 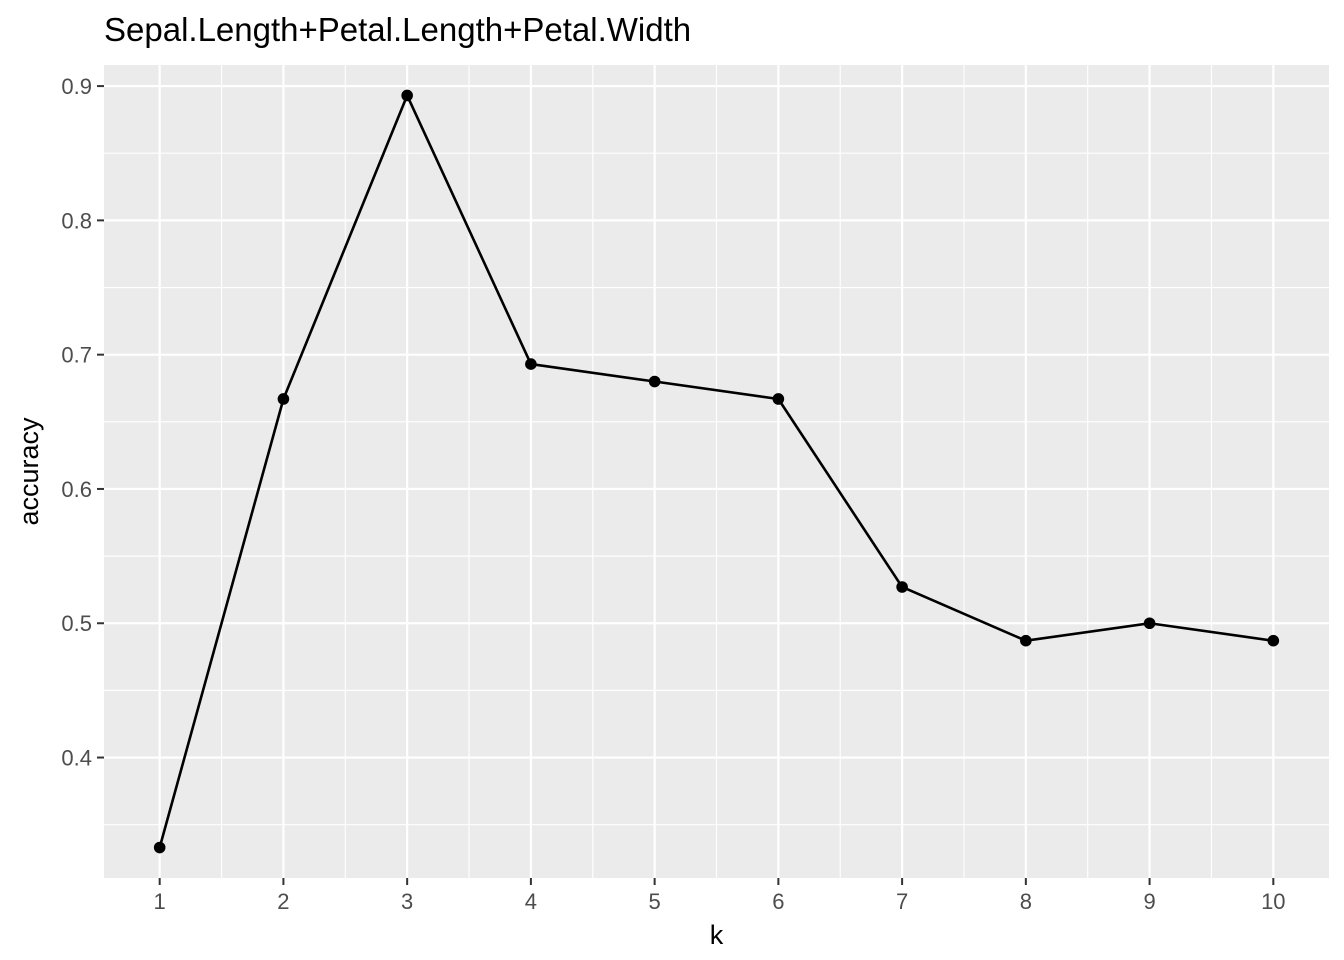 I want to click on chart-title: Sepal.Length+Petal.Length+Petal.Width, so click(x=397, y=29).